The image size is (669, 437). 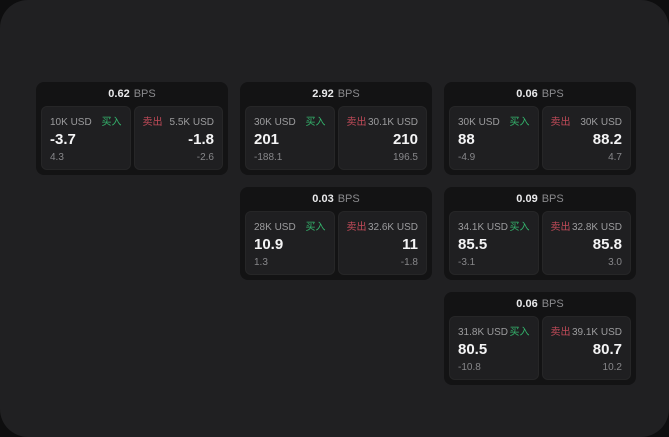 What do you see at coordinates (467, 157) in the screenshot?
I see `buy-delta: -4.9` at bounding box center [467, 157].